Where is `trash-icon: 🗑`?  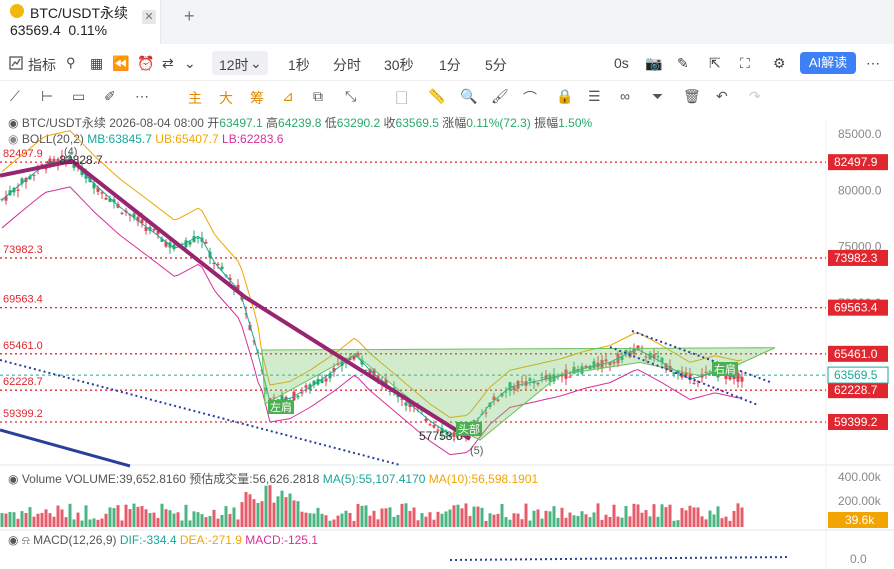 trash-icon: 🗑 is located at coordinates (692, 96).